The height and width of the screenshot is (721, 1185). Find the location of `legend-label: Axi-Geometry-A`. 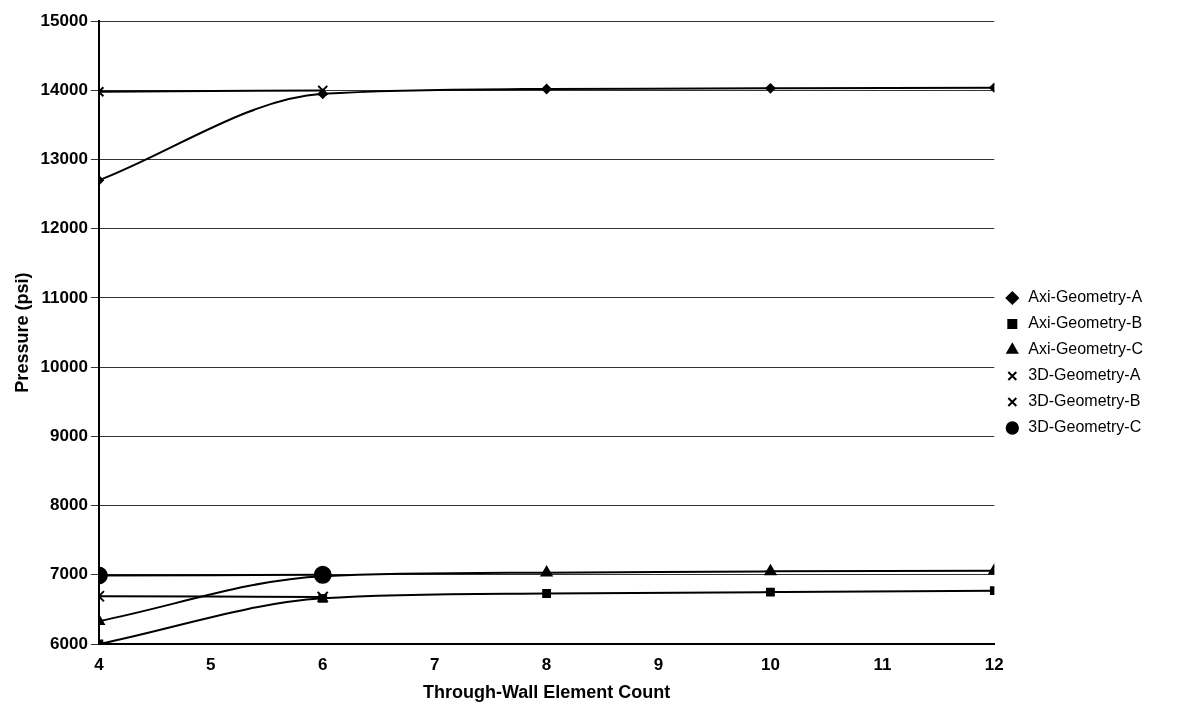

legend-label: Axi-Geometry-A is located at coordinates (1085, 297).